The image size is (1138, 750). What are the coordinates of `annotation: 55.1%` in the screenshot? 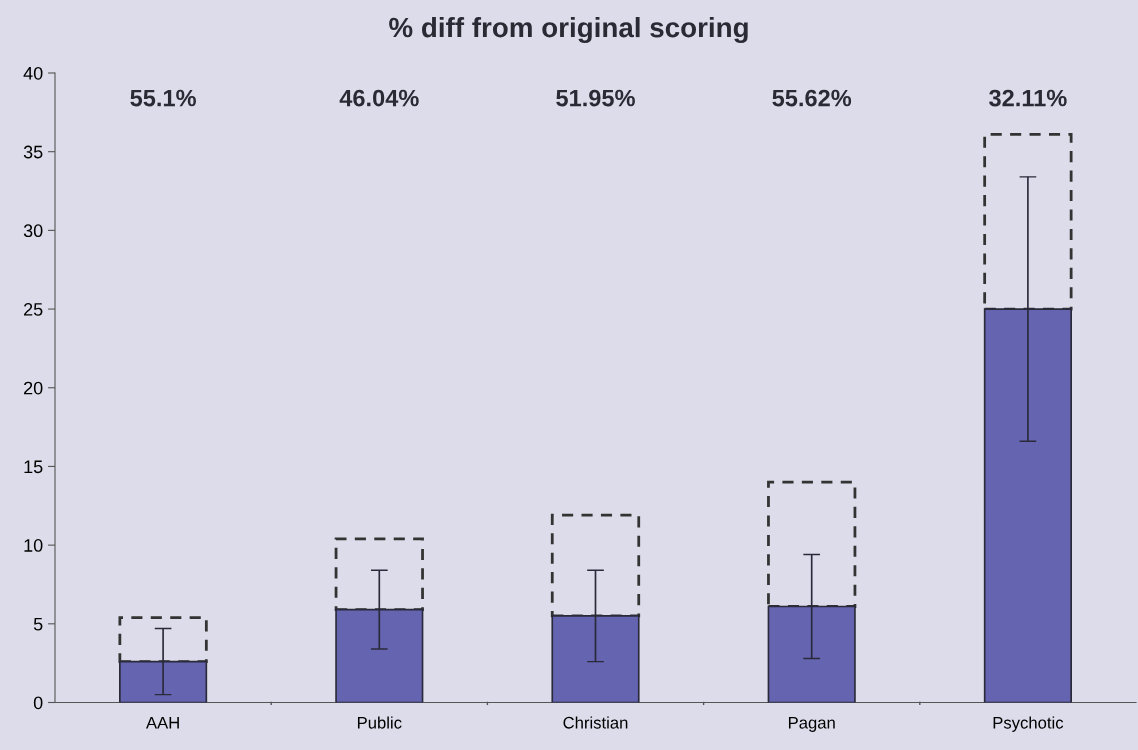 It's located at (163, 98).